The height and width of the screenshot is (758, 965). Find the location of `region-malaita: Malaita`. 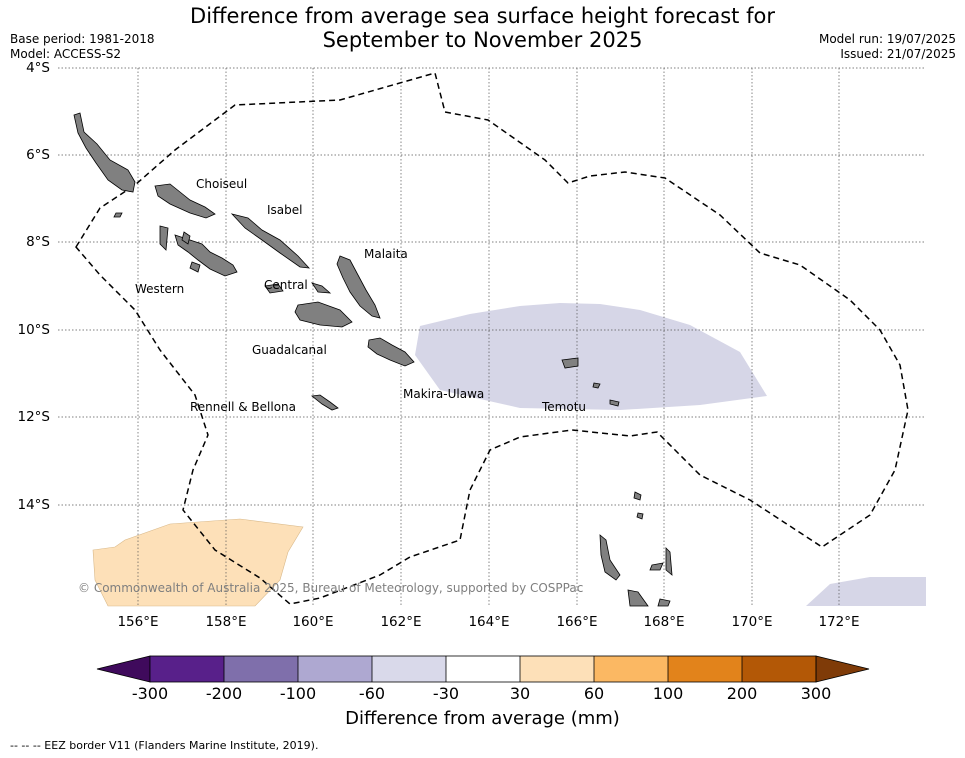

region-malaita: Malaita is located at coordinates (386, 254).